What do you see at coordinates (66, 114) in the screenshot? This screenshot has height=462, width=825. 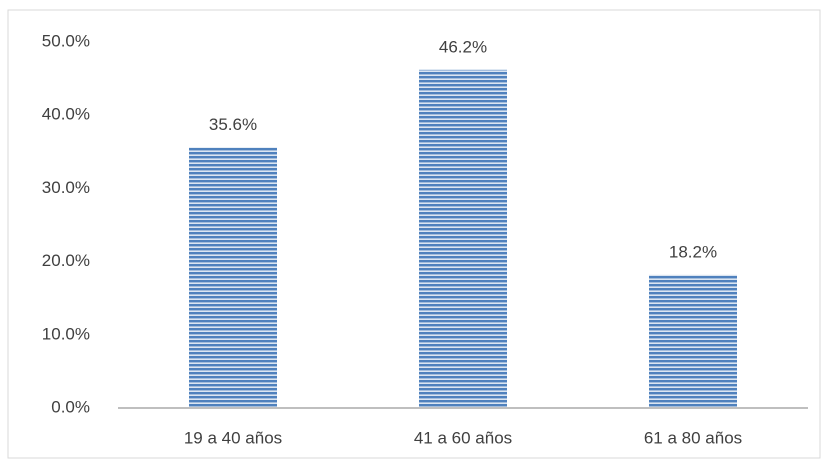 I see `y-tick-label: 40.0%` at bounding box center [66, 114].